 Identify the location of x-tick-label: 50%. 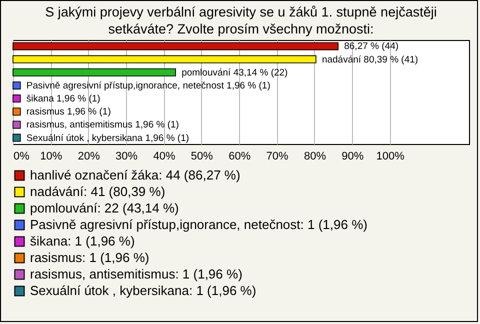
(202, 156).